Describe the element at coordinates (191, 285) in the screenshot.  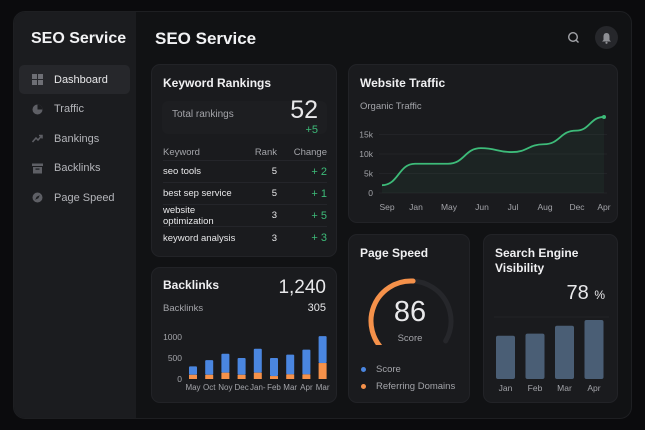
I see `card-title: Backlinks` at that location.